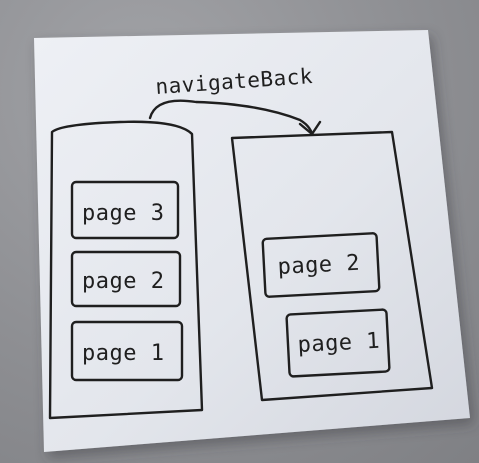 The width and height of the screenshot is (479, 463). What do you see at coordinates (231, 117) in the screenshot?
I see `navigate-back-arrow` at bounding box center [231, 117].